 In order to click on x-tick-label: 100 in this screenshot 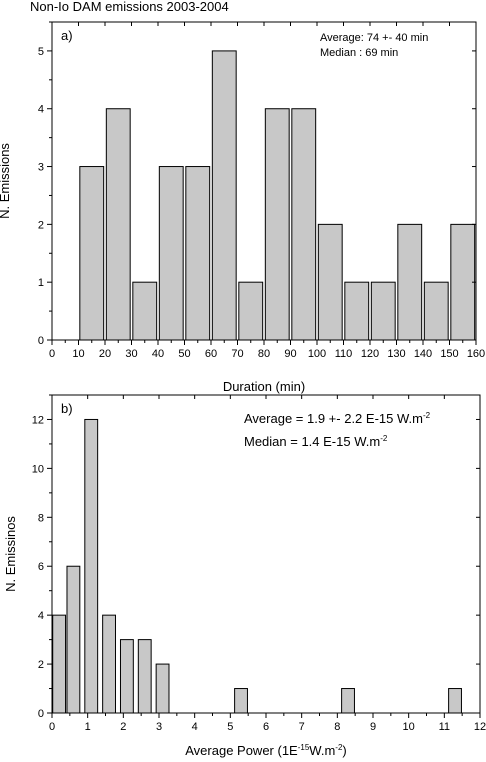, I will do `click(317, 354)`.